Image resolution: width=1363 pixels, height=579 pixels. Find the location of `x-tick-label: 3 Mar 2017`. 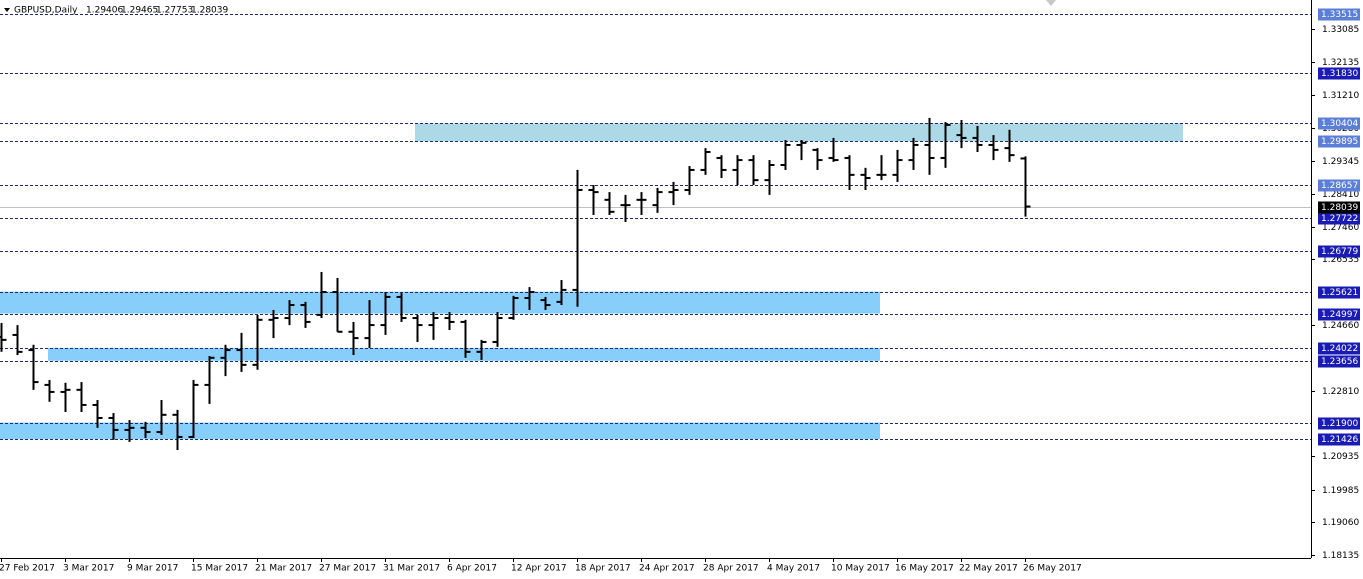

x-tick-label: 3 Mar 2017 is located at coordinates (88, 569).